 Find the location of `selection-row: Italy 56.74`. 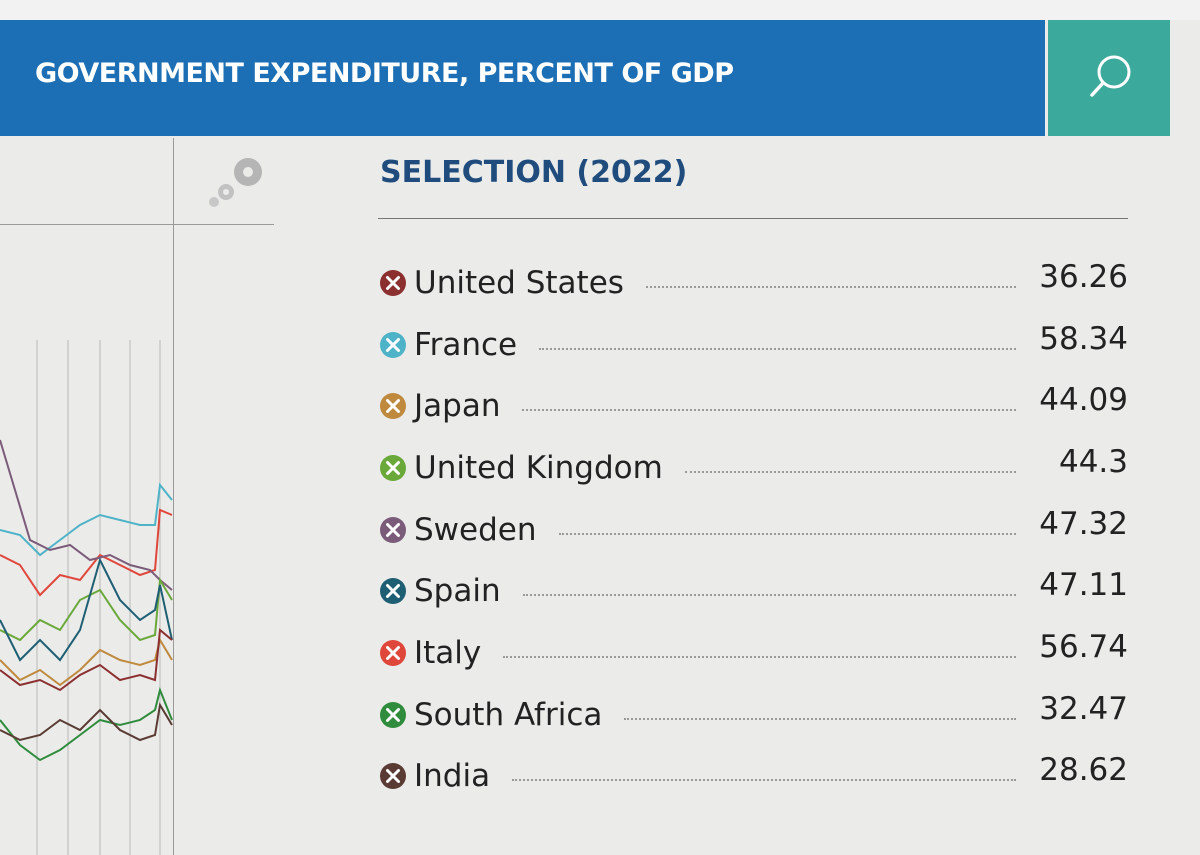

selection-row: Italy 56.74 is located at coordinates (753, 653).